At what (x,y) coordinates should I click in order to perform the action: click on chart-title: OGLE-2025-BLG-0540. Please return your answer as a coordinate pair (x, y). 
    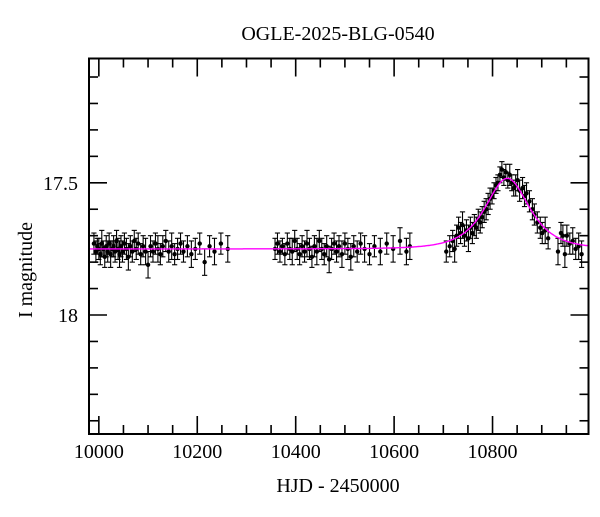
    Looking at the image, I should click on (337, 34).